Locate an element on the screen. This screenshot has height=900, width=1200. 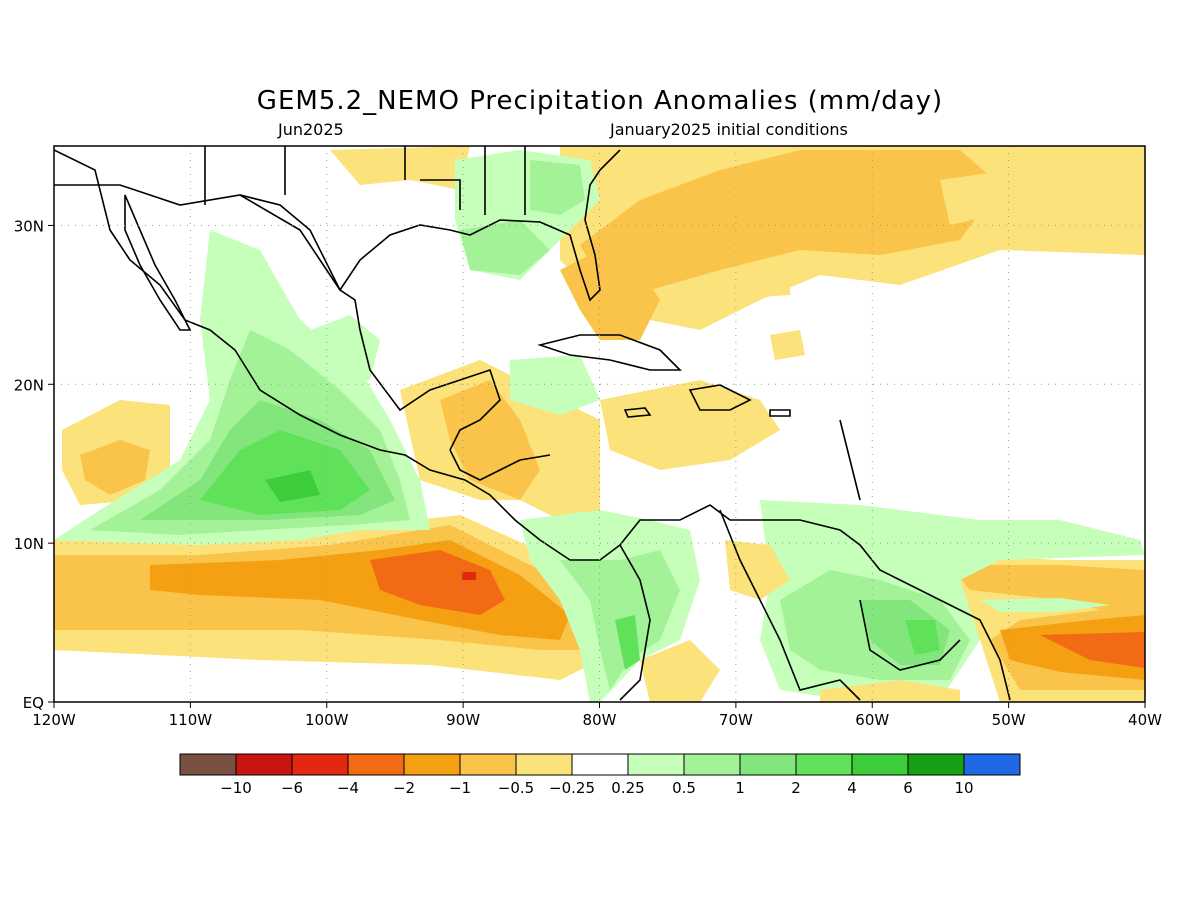
colombia-border is located at coordinates (635, 622).